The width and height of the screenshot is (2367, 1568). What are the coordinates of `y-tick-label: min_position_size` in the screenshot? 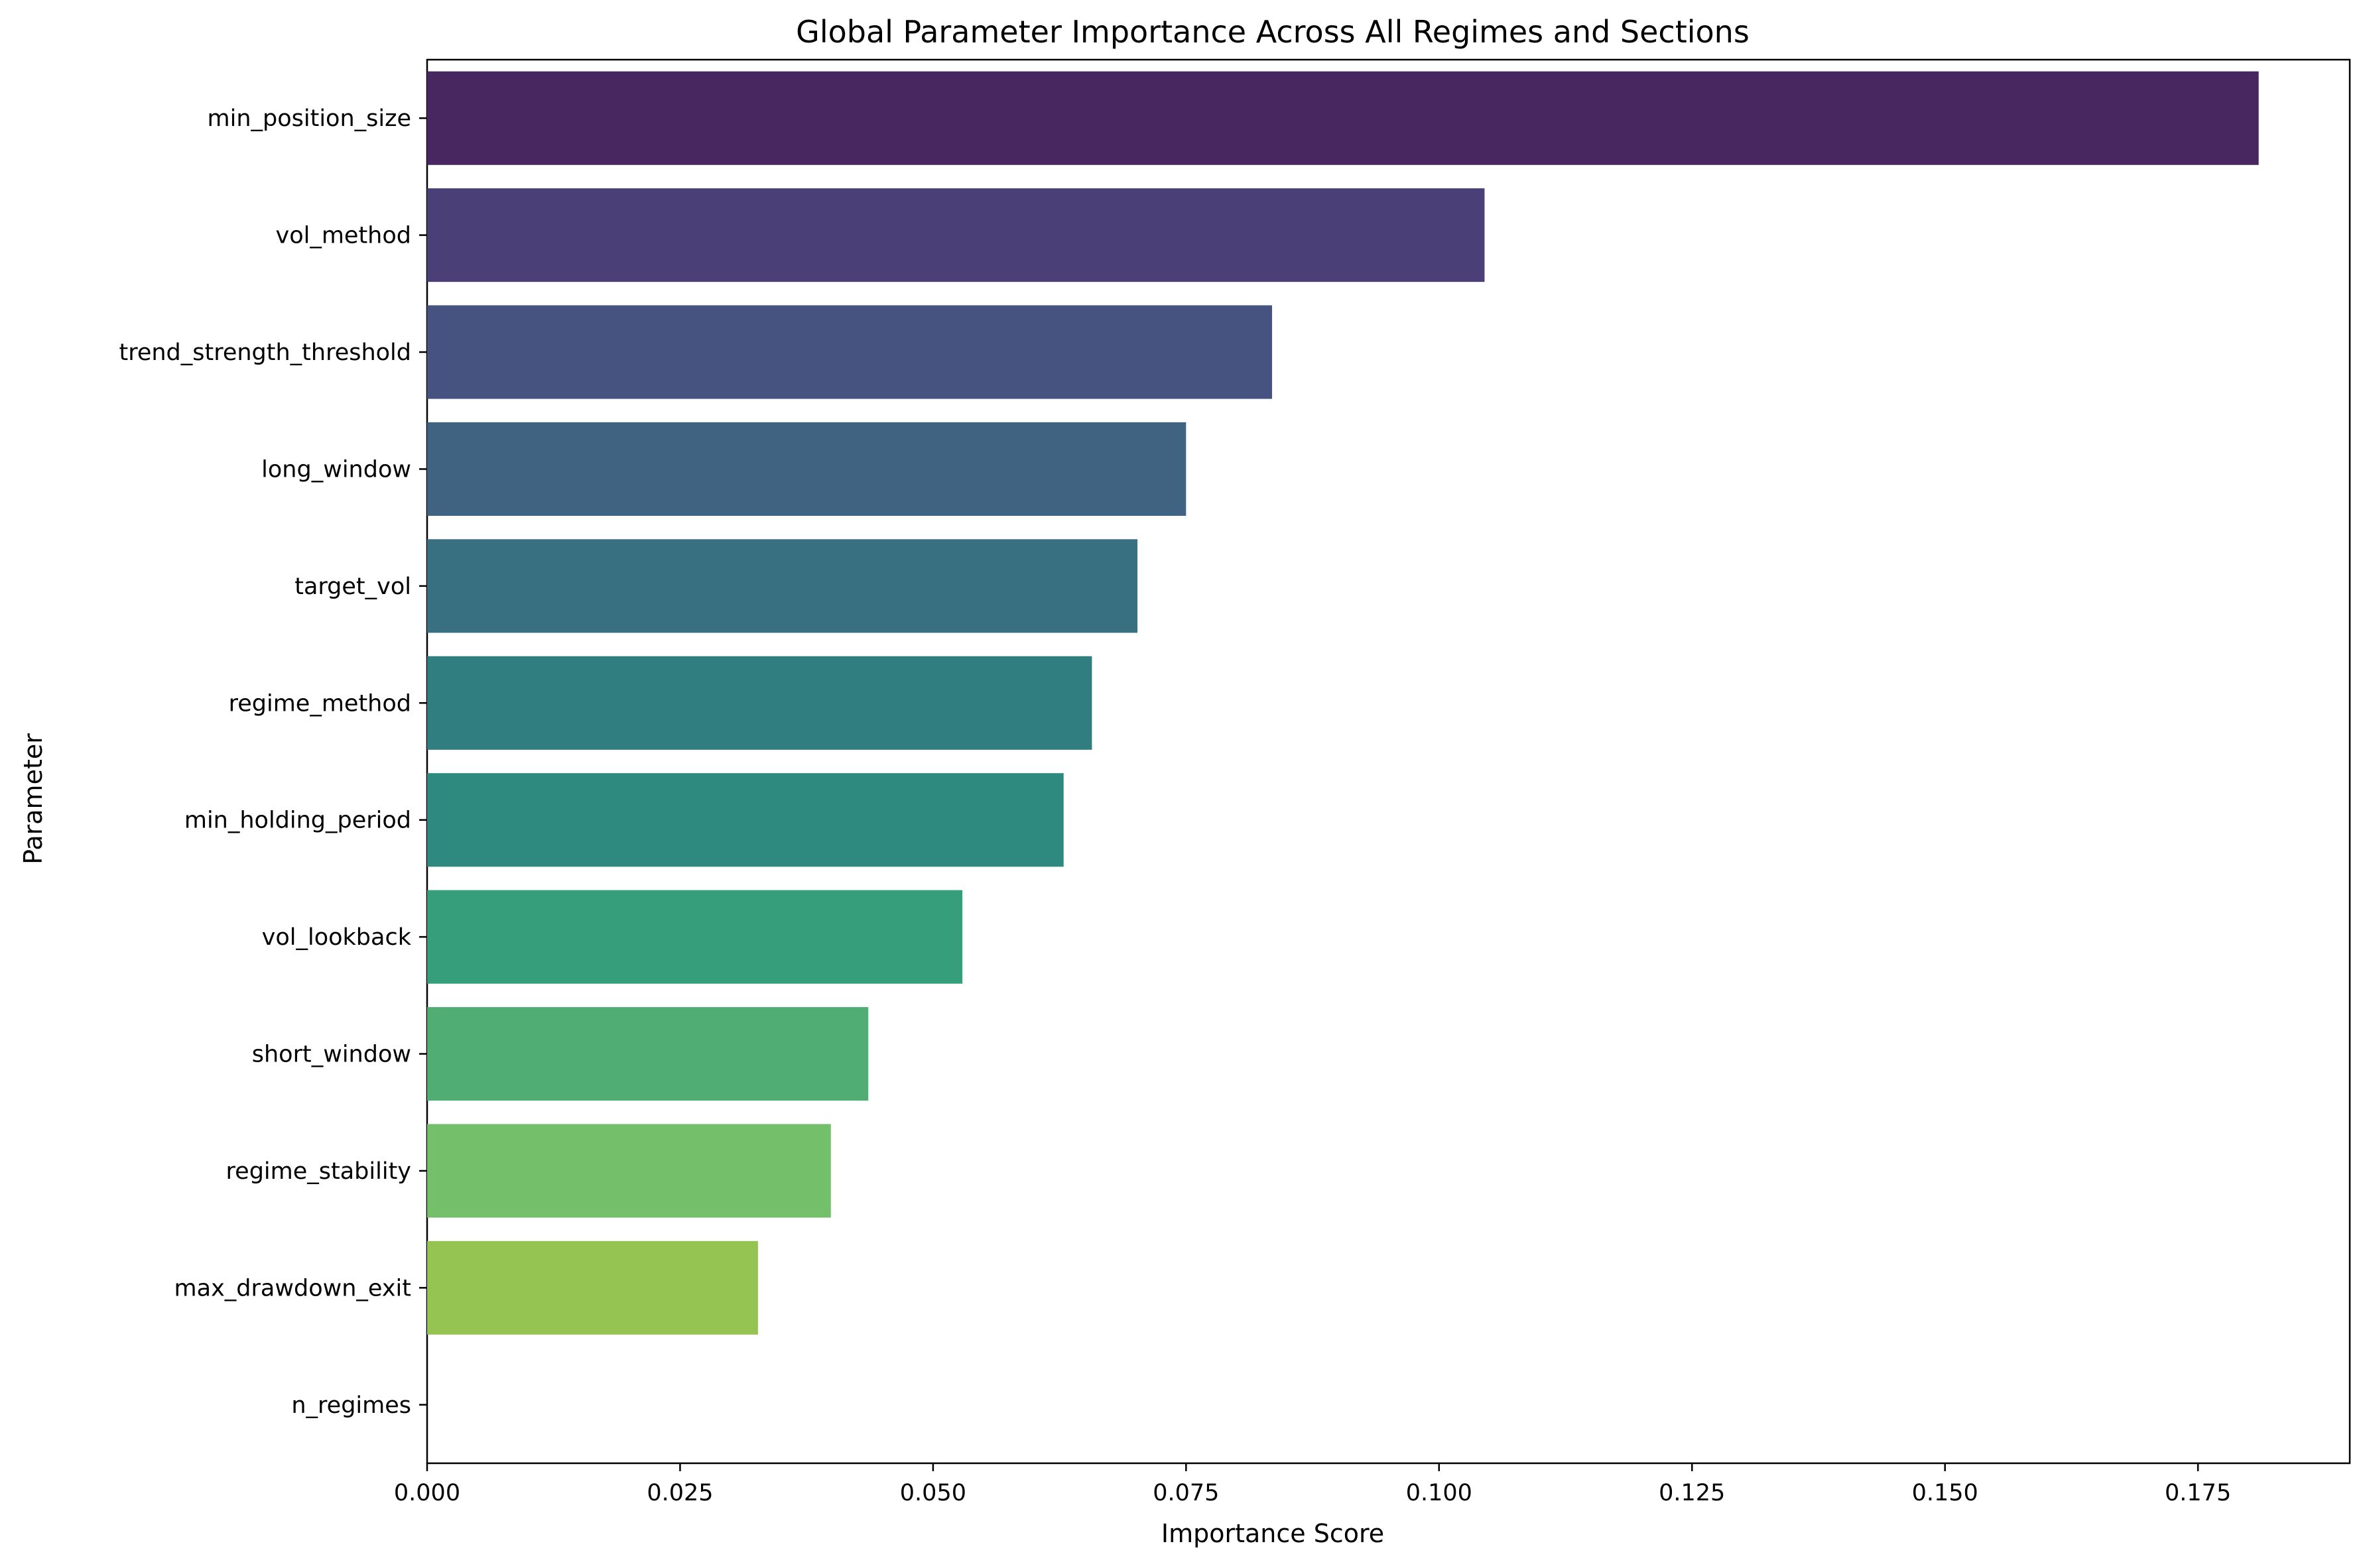 It's located at (310, 118).